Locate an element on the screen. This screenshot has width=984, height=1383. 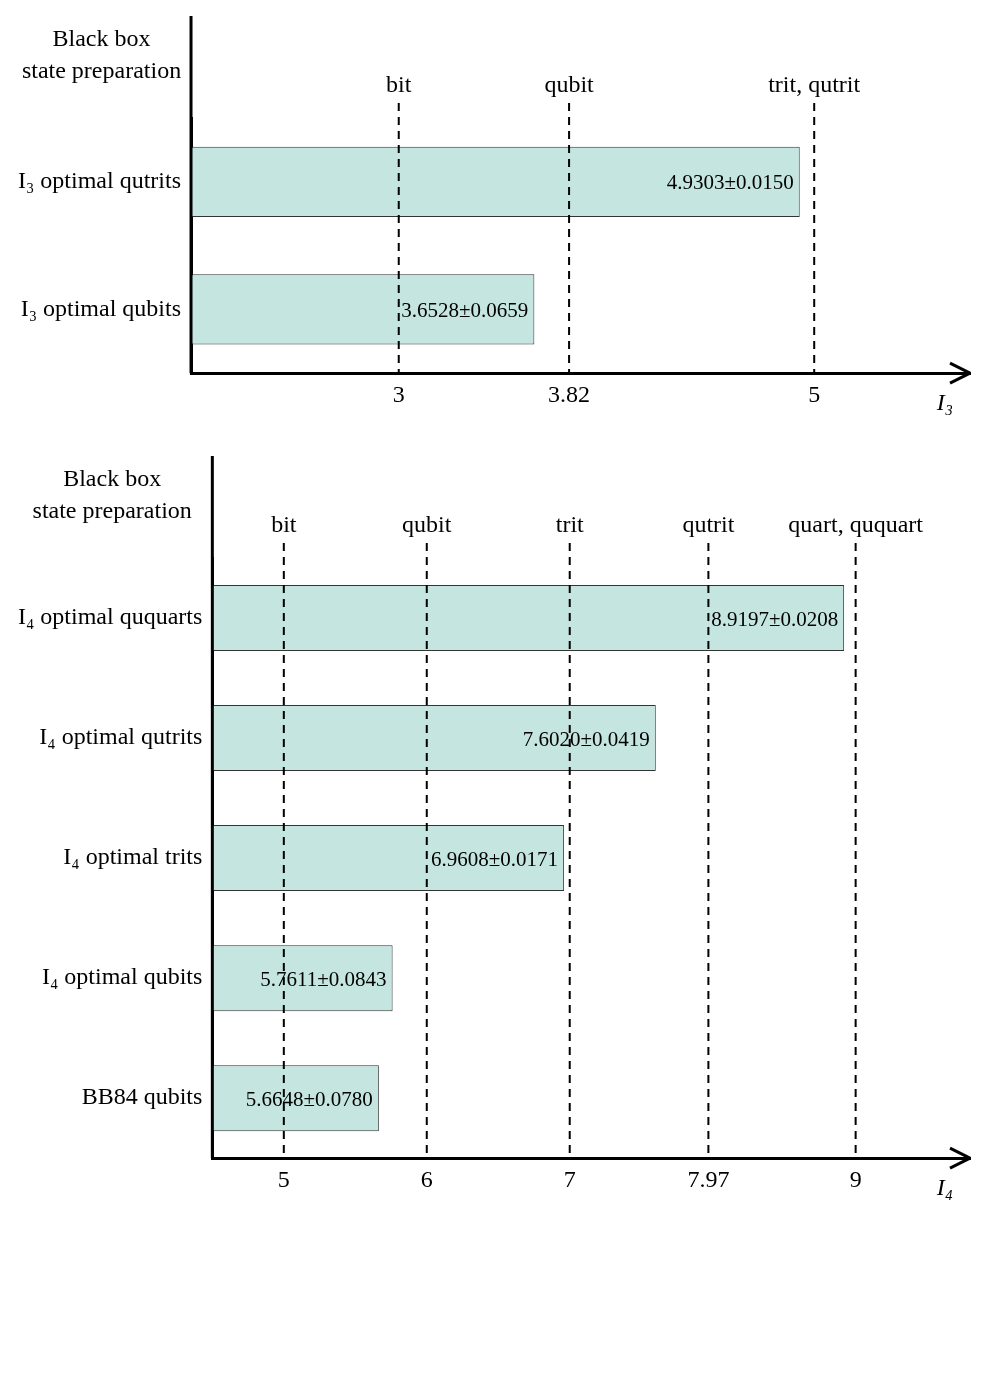
data-label: 4.9303±0.0150 is located at coordinates (730, 182).